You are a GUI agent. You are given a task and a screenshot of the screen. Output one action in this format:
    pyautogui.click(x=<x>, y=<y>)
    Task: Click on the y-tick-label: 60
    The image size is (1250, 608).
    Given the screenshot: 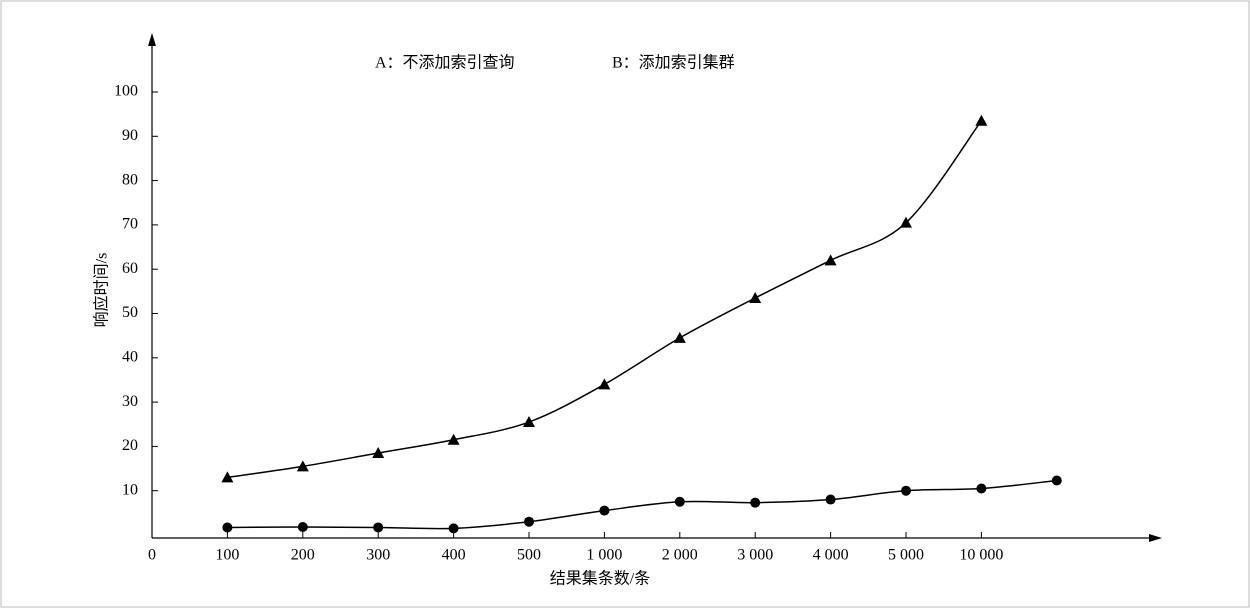 What is the action you would take?
    pyautogui.click(x=130, y=268)
    